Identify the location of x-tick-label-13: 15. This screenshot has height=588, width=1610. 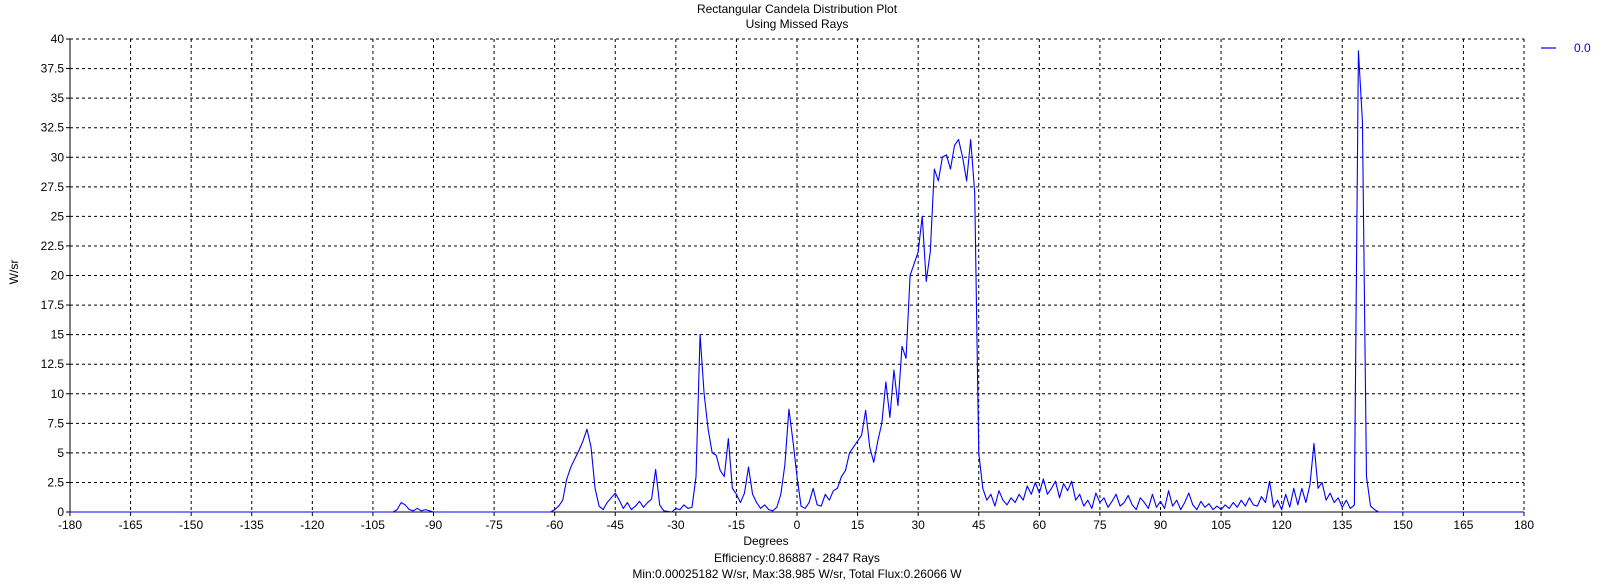
(858, 525).